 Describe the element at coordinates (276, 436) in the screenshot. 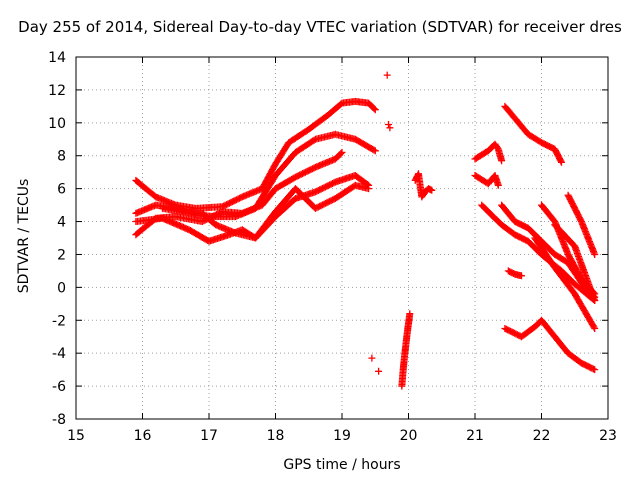

I see `x-tick-label: 18` at that location.